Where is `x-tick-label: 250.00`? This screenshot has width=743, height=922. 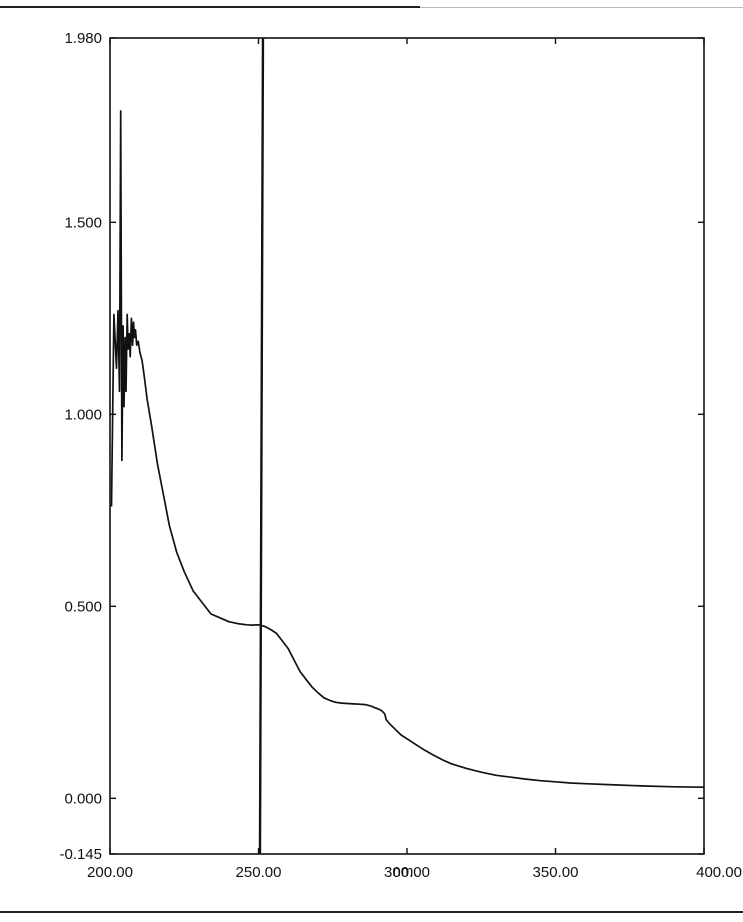
x-tick-label: 250.00 is located at coordinates (259, 872).